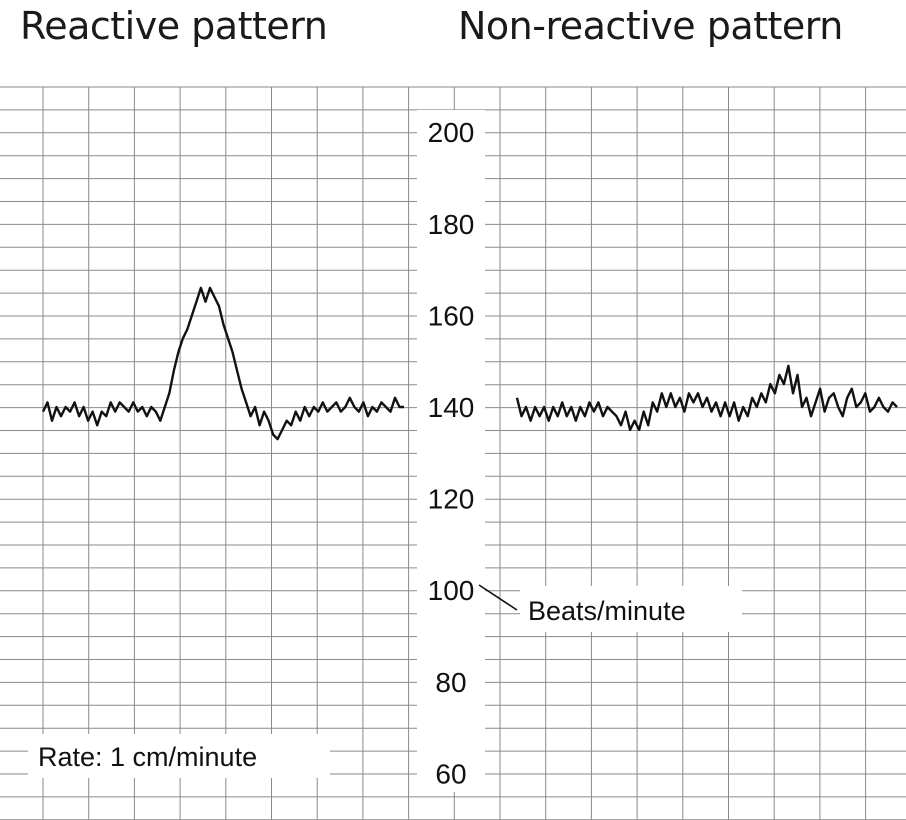 This screenshot has height=820, width=906. Describe the element at coordinates (451, 407) in the screenshot. I see `y-tick-label: 140` at that location.